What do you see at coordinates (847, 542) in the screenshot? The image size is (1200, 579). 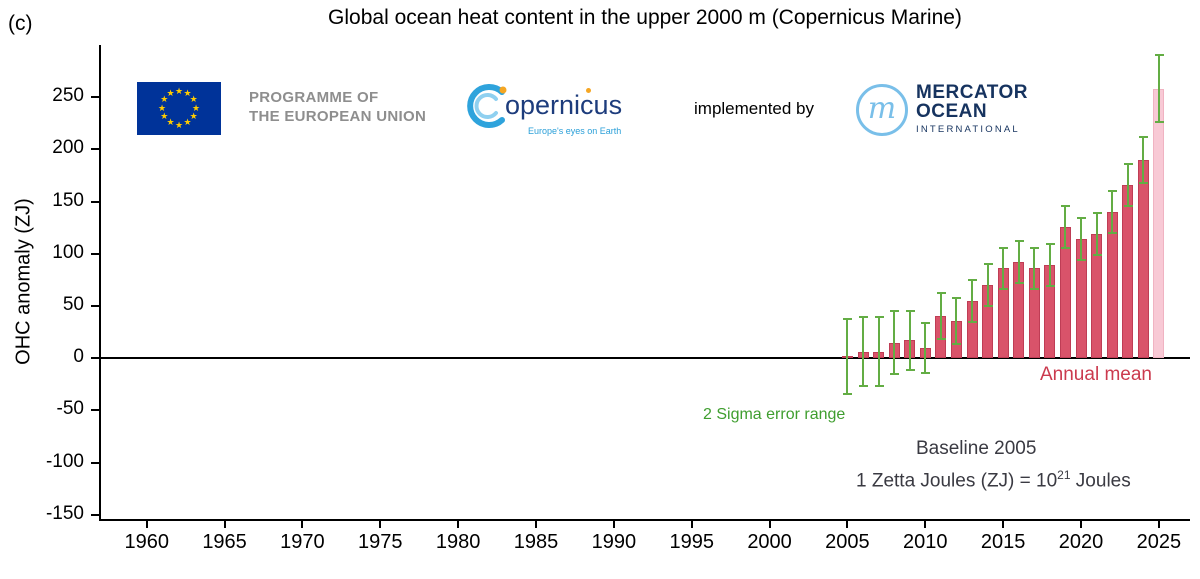 I see `x-tick-label: 2005` at bounding box center [847, 542].